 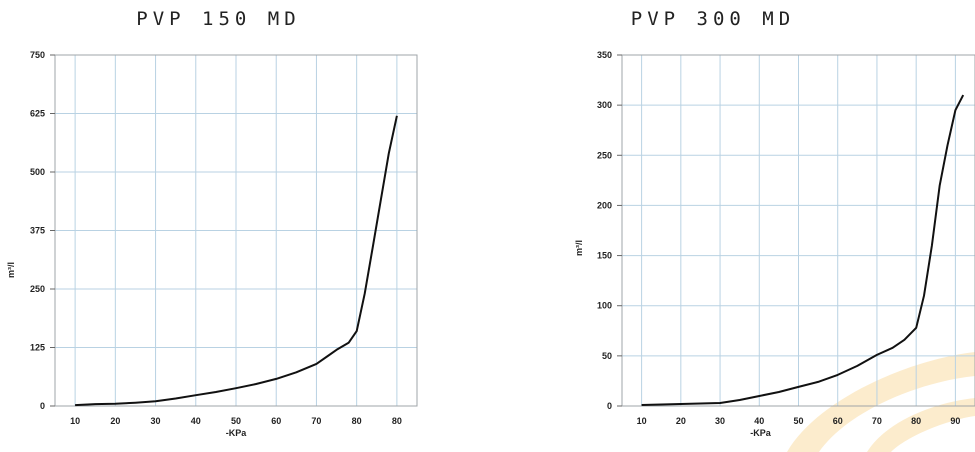 What do you see at coordinates (37, 172) in the screenshot?
I see `y-tick-label: 500` at bounding box center [37, 172].